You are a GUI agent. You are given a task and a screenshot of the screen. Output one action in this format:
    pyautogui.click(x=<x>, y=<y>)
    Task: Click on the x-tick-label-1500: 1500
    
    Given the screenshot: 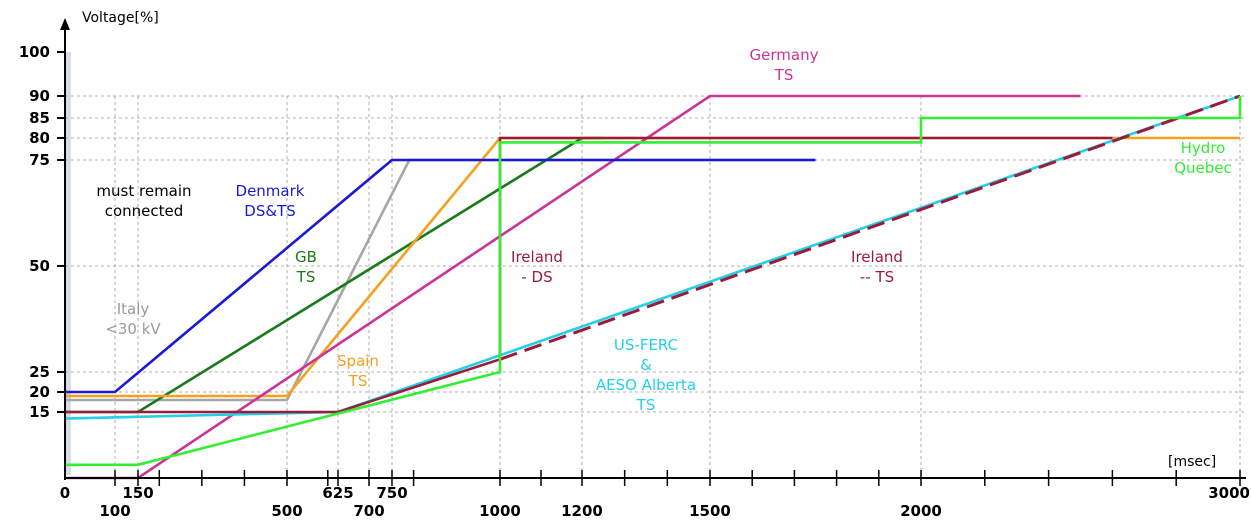 What is the action you would take?
    pyautogui.click(x=710, y=511)
    